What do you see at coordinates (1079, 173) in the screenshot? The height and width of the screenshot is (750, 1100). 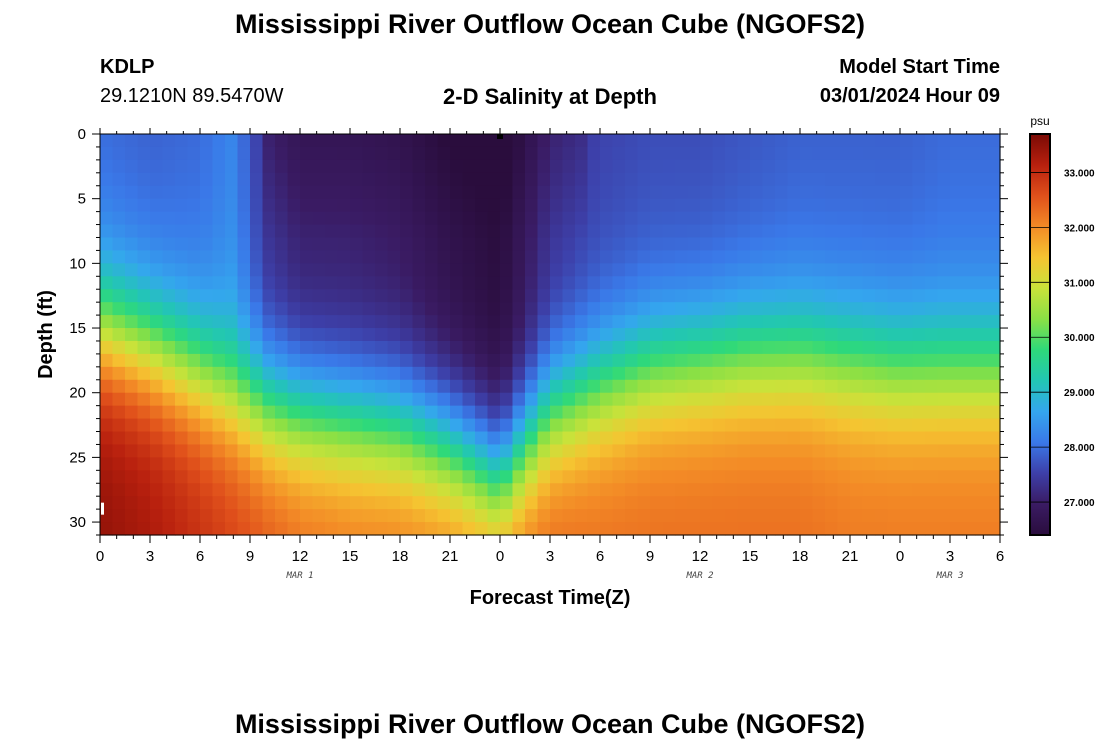 I see `colorbar-tick-label: 33.000` at bounding box center [1079, 173].